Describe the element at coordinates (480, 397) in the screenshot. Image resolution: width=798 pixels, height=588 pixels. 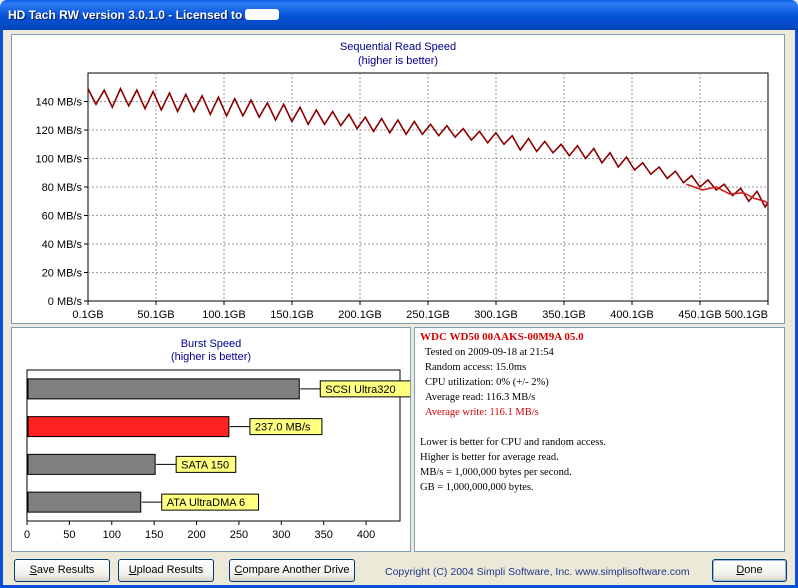
I see `average-read: Average read: 116.3 MB/s` at that location.